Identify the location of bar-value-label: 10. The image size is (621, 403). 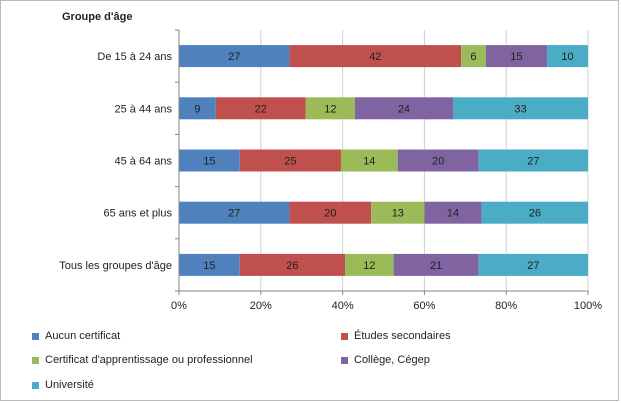
(567, 57).